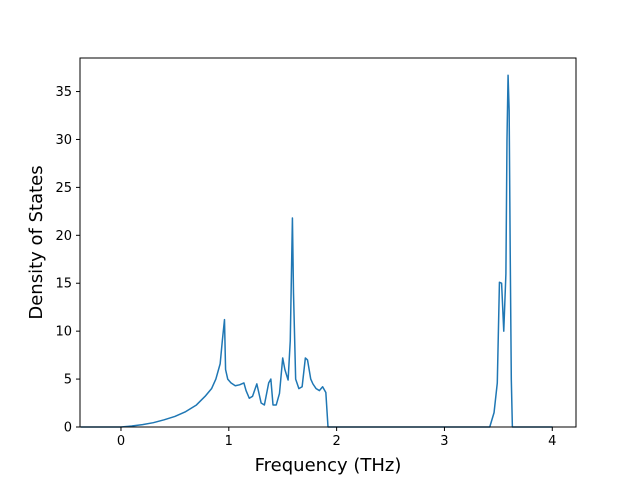 The image size is (640, 480). I want to click on y-axis-ticks: 0 5 10 15 20 25 30 35, so click(67, 260).